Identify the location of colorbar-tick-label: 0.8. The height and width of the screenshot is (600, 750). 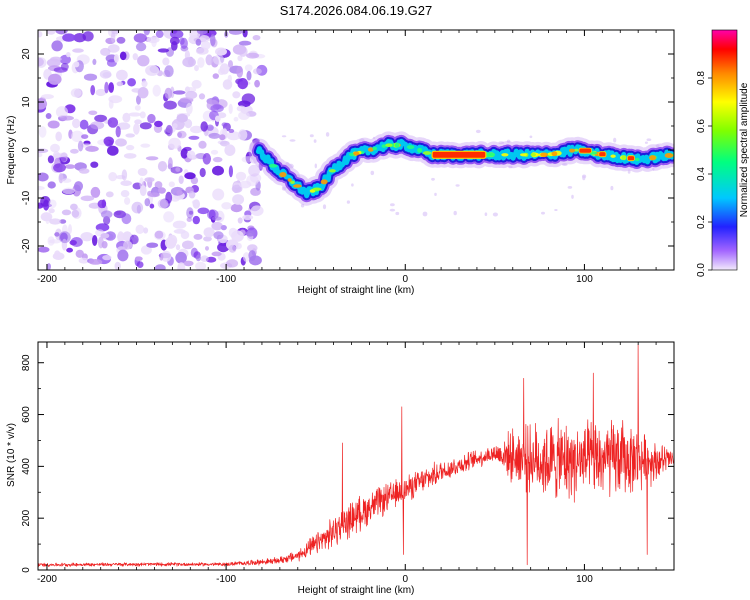
(701, 78).